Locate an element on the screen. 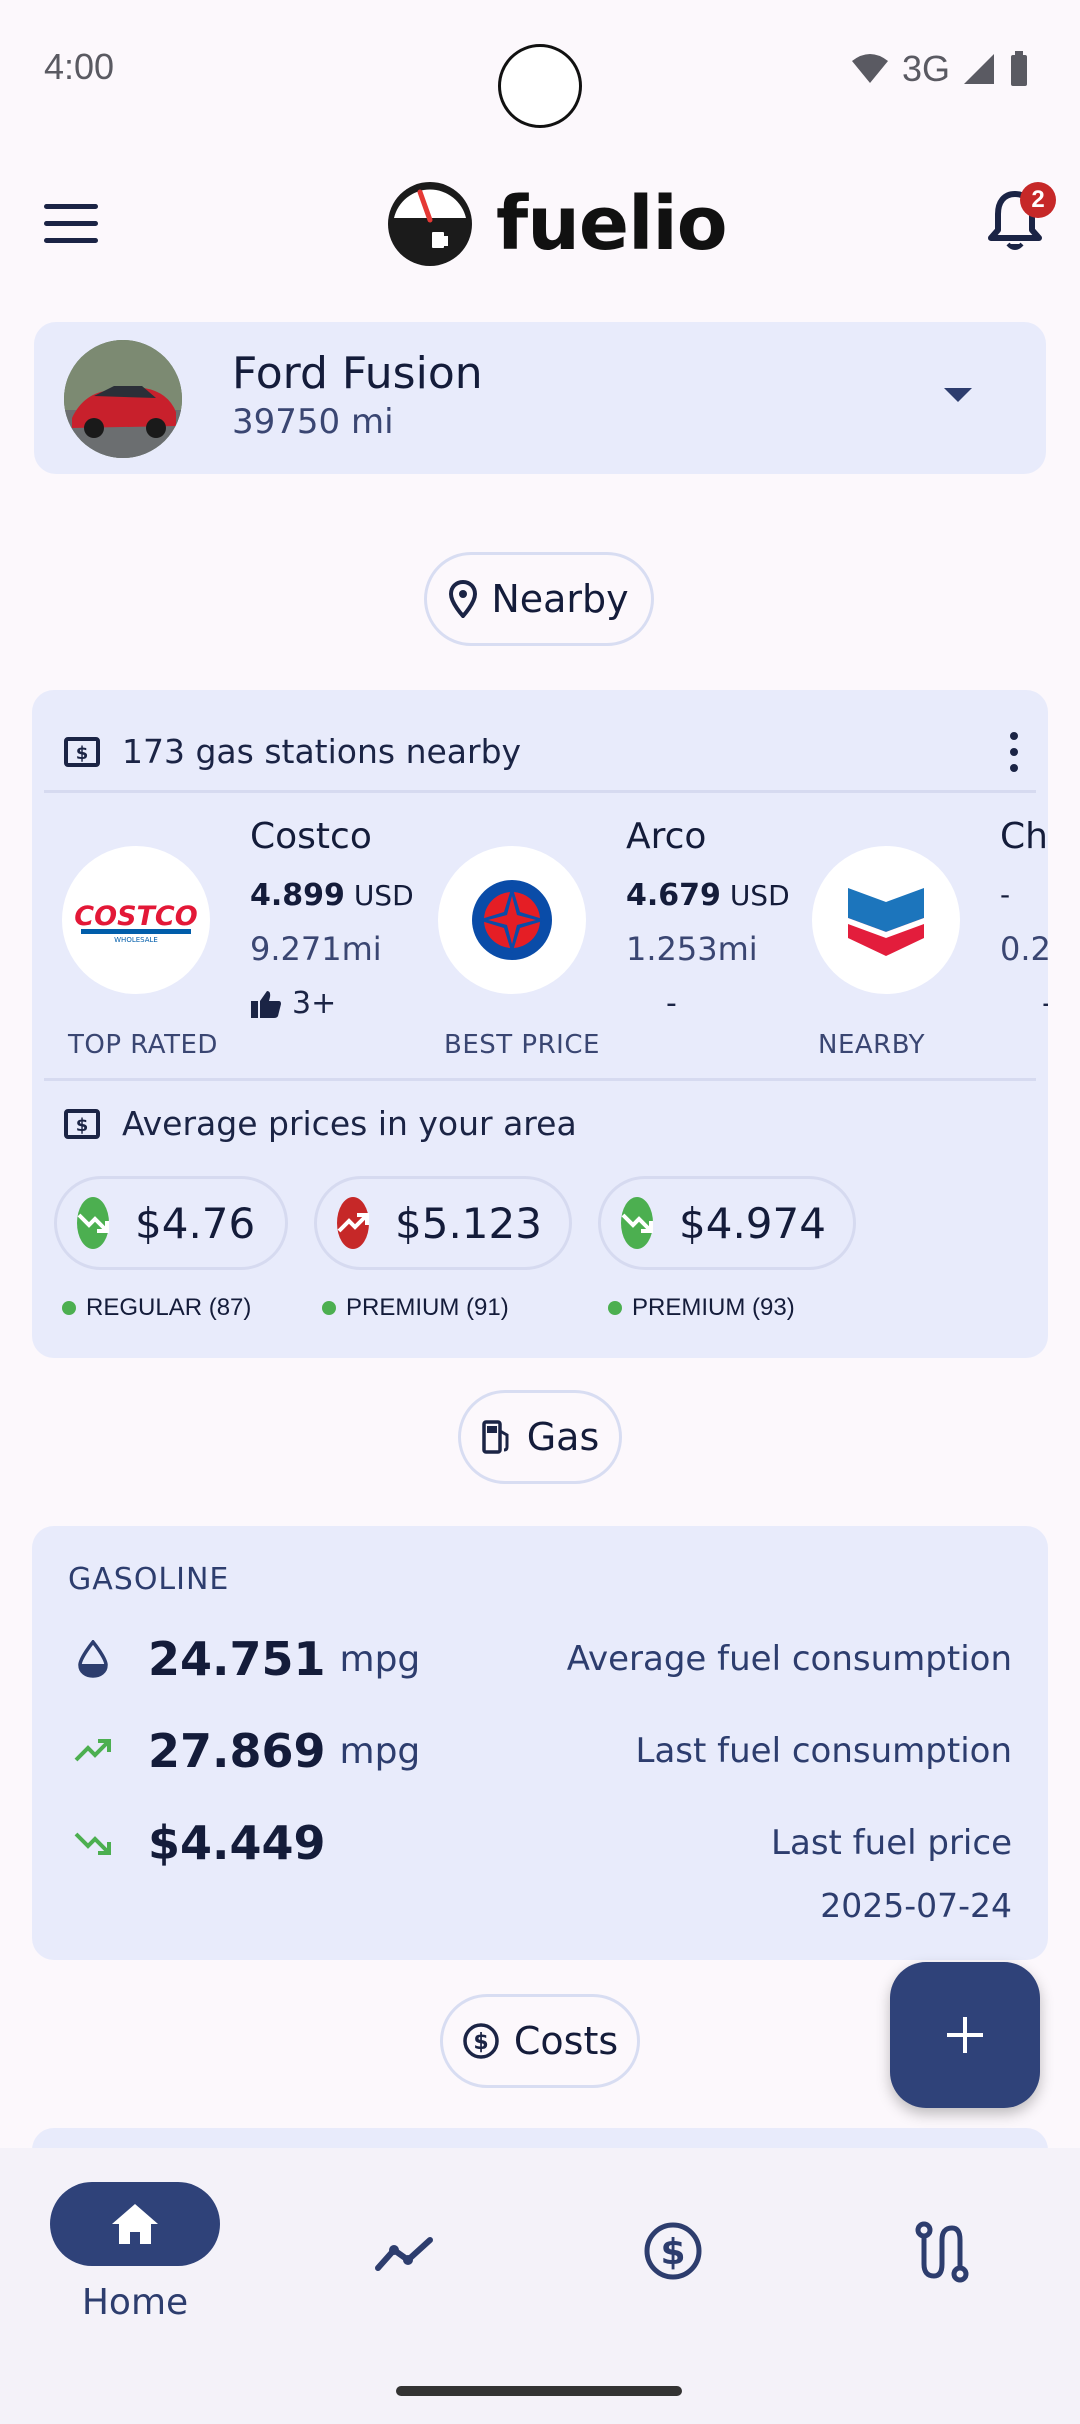 Image resolution: width=1080 pixels, height=2424 pixels. nearby-chip: Nearby is located at coordinates (539, 599).